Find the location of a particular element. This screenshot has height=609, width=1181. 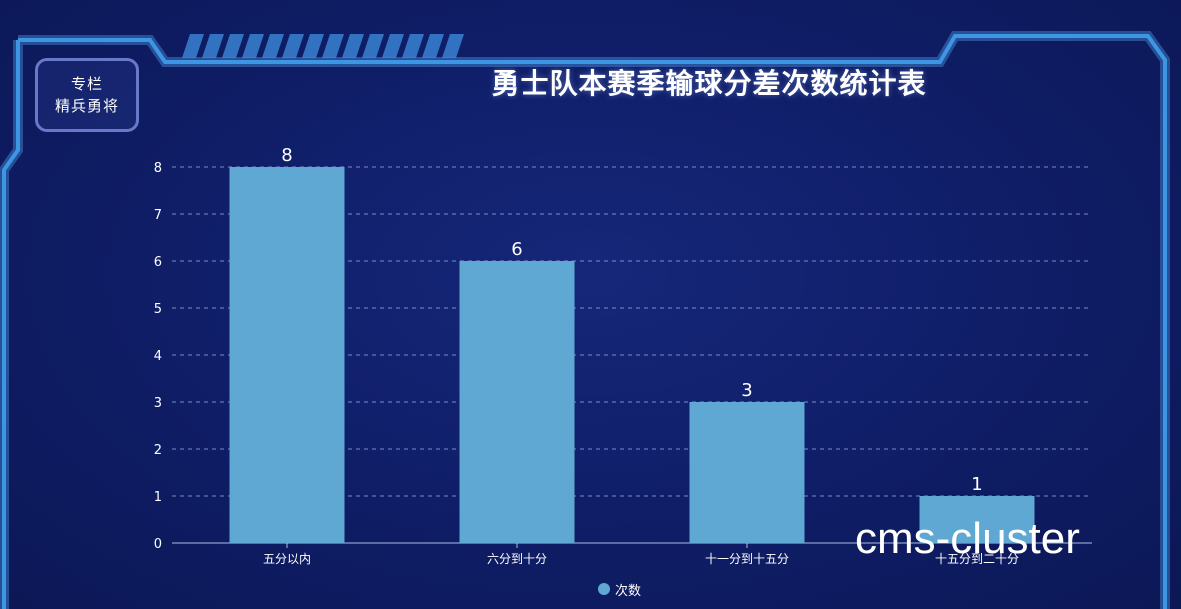

chart-title: 勇士队本赛季输球分差次数统计表 is located at coordinates (709, 83).